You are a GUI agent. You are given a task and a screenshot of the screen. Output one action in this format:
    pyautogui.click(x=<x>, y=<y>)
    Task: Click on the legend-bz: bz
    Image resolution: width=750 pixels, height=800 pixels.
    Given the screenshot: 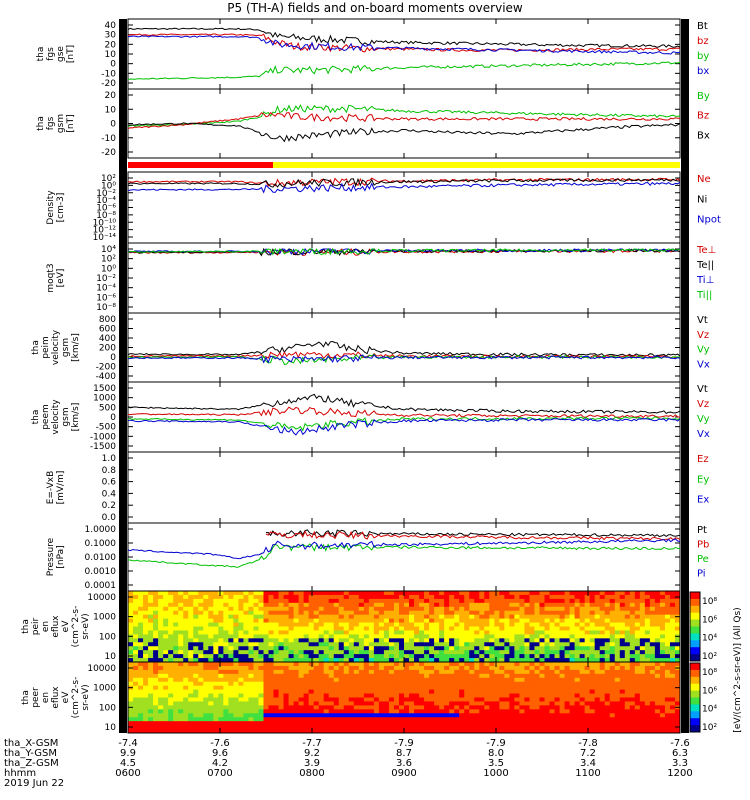 What is the action you would take?
    pyautogui.click(x=703, y=41)
    